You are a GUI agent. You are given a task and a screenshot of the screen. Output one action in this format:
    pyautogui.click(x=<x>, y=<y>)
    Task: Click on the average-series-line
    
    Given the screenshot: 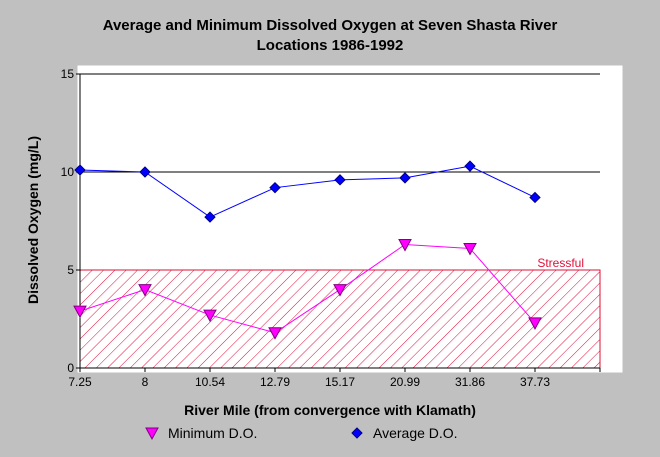 What is the action you would take?
    pyautogui.click(x=307, y=191)
    